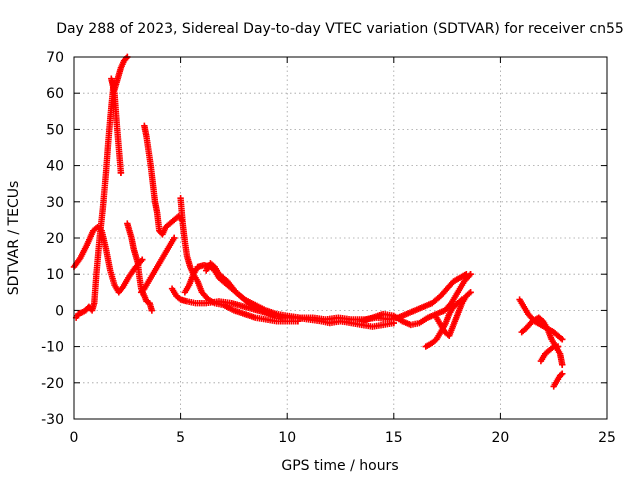  What do you see at coordinates (55, 130) in the screenshot?
I see `y-tick-label: 50` at bounding box center [55, 130].